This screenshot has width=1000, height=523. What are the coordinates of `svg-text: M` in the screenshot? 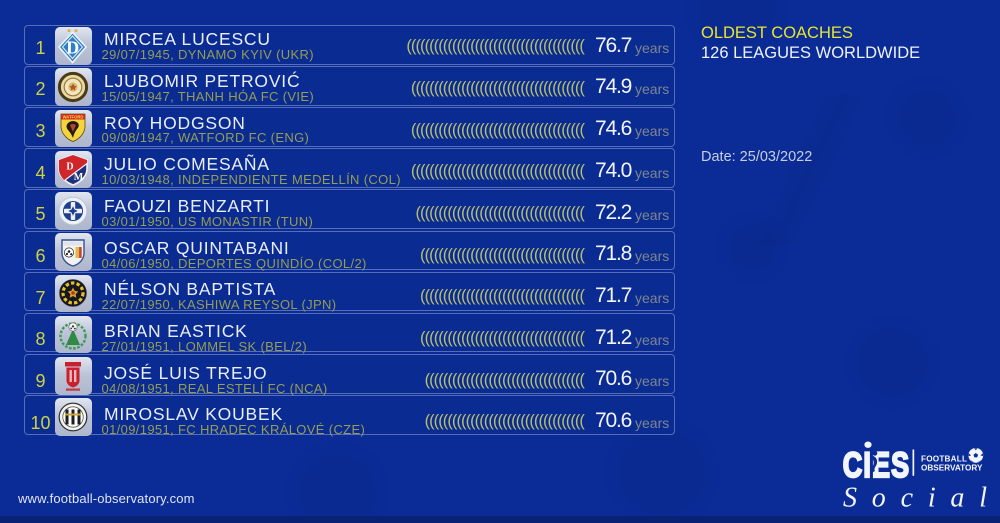 It's located at (79, 177).